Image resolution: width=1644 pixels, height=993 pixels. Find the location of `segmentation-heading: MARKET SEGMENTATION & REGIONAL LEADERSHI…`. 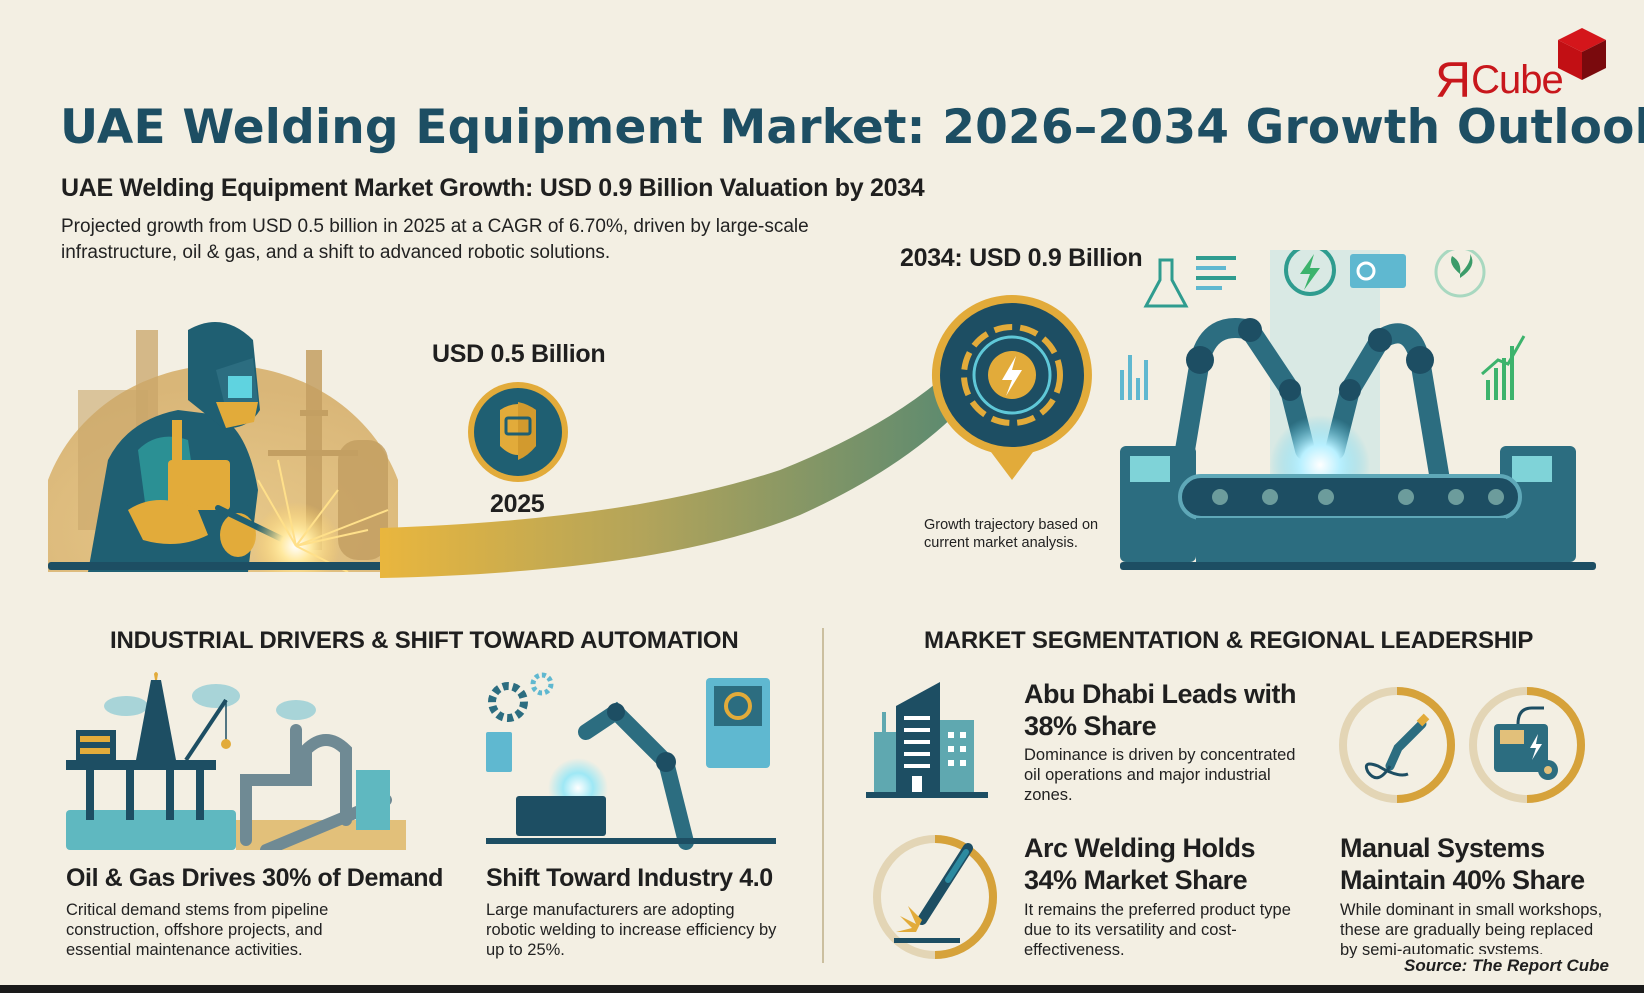

segmentation-heading: MARKET SEGMENTATION & REGIONAL LEADERSHI… is located at coordinates (1229, 640).